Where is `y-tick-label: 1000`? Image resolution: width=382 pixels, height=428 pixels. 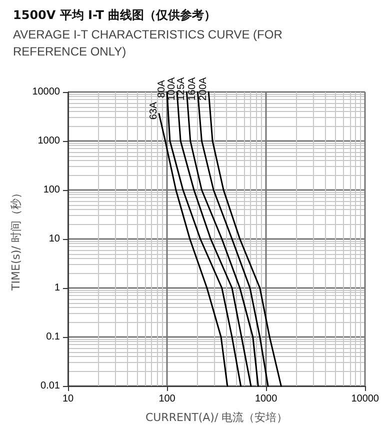
y-tick-label: 1000 is located at coordinates (49, 141).